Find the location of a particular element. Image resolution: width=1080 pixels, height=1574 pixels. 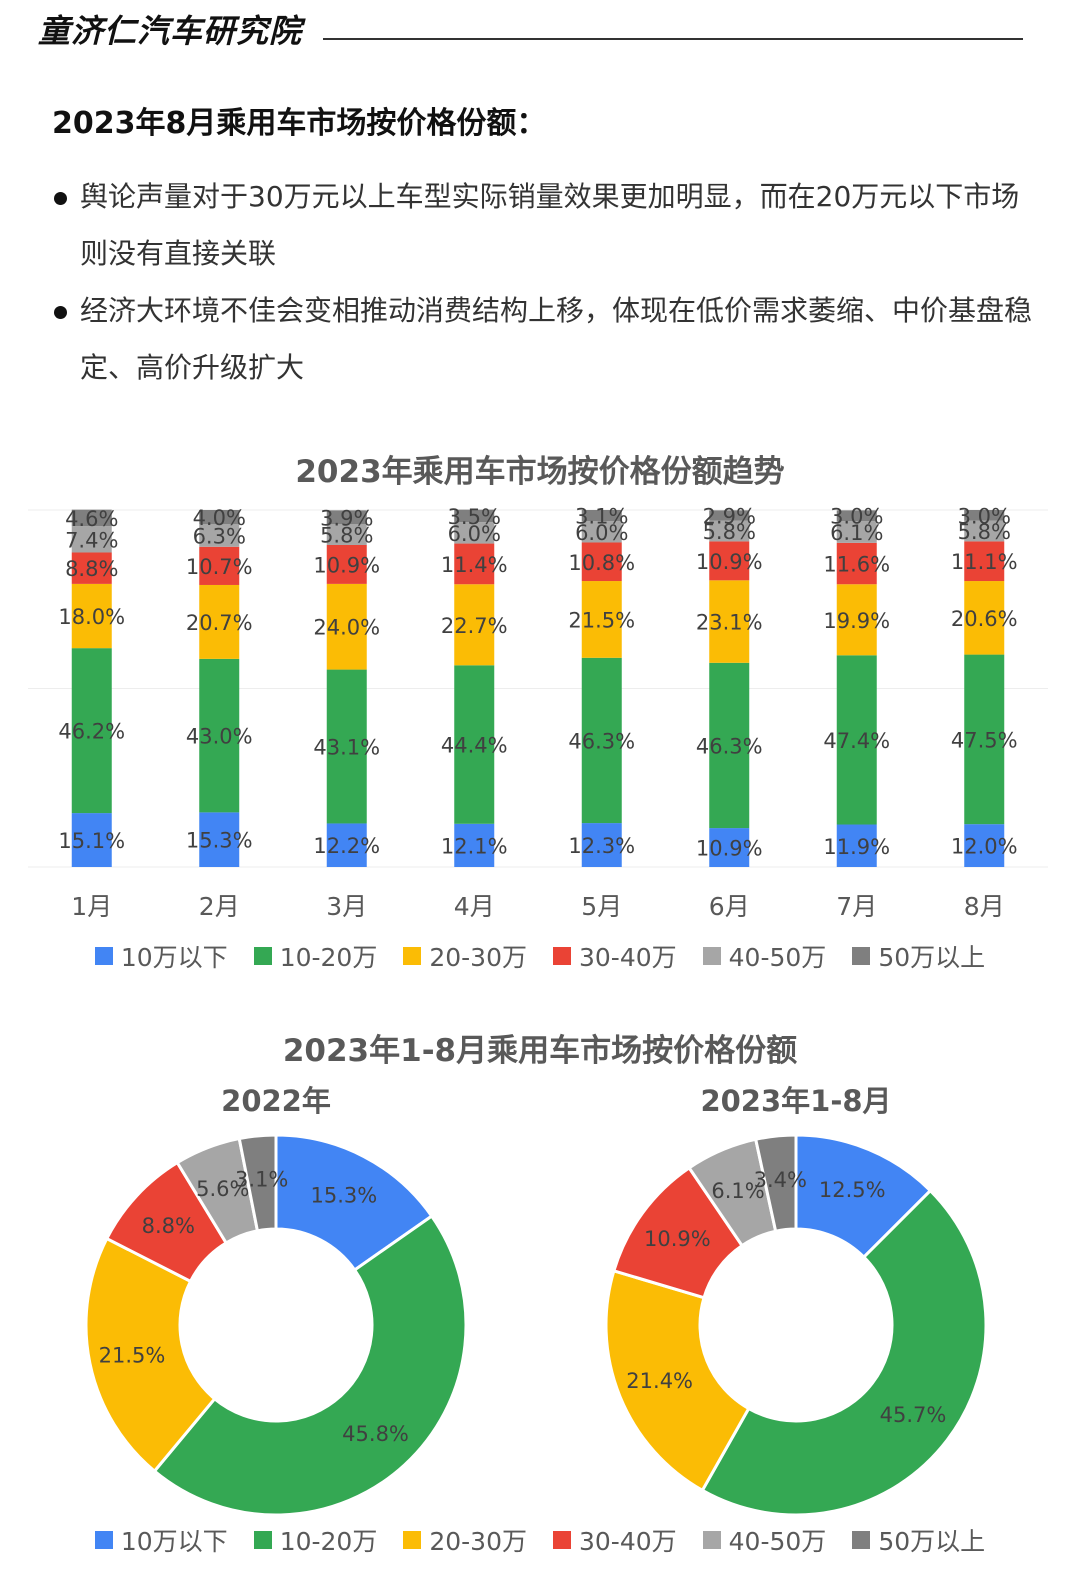

donut-subtitle: 2023年1-8月 is located at coordinates (795, 1101).